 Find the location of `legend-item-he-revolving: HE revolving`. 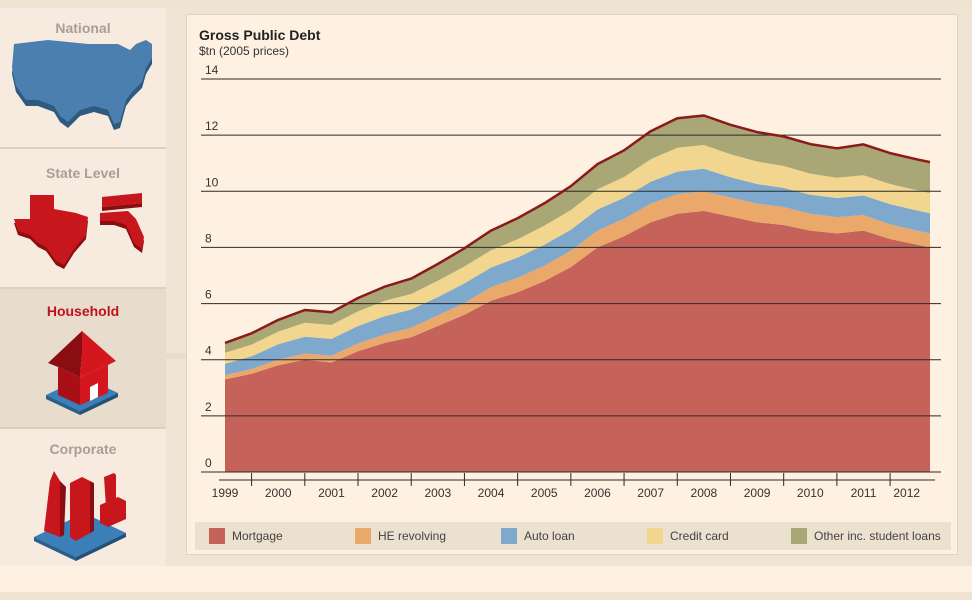

legend-item-he-revolving: HE revolving is located at coordinates (400, 536).